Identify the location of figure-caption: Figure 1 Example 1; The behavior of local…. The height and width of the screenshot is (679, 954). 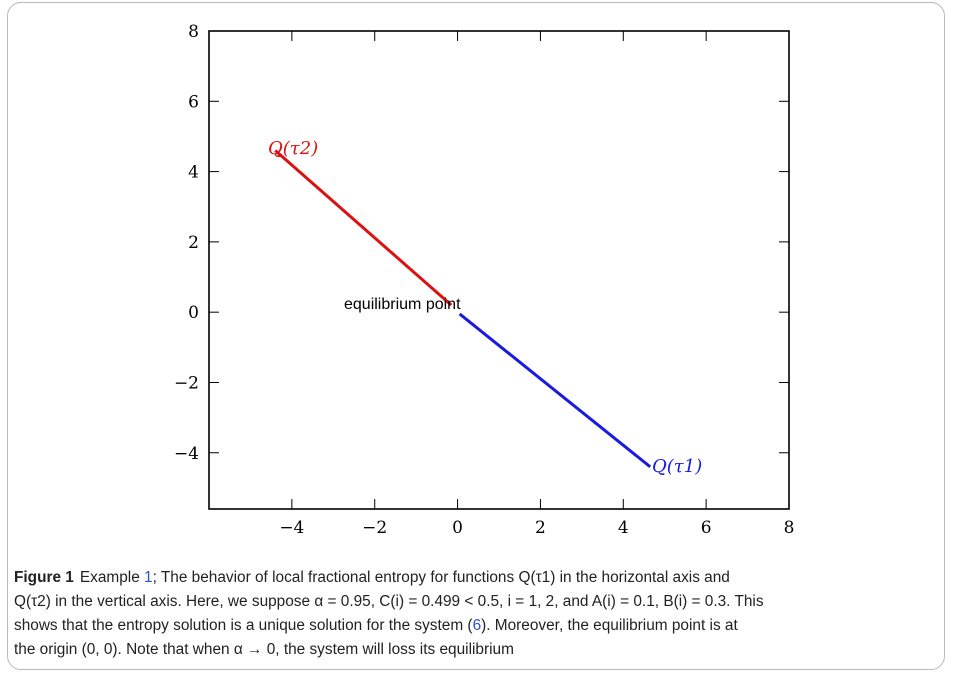
(474, 614).